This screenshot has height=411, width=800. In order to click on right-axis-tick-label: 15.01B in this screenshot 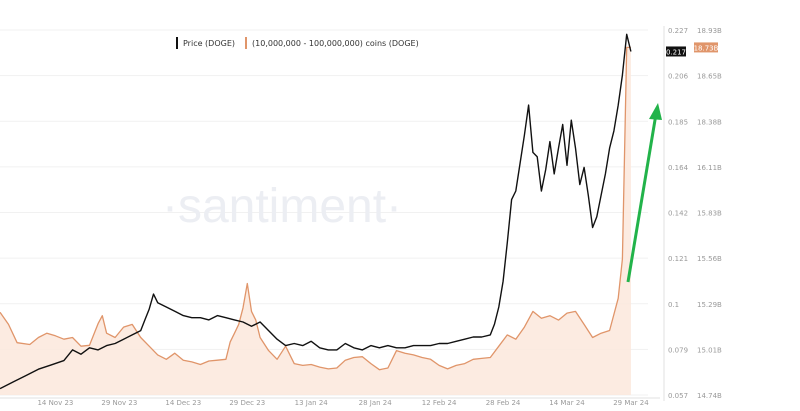, I will do `click(709, 350)`.